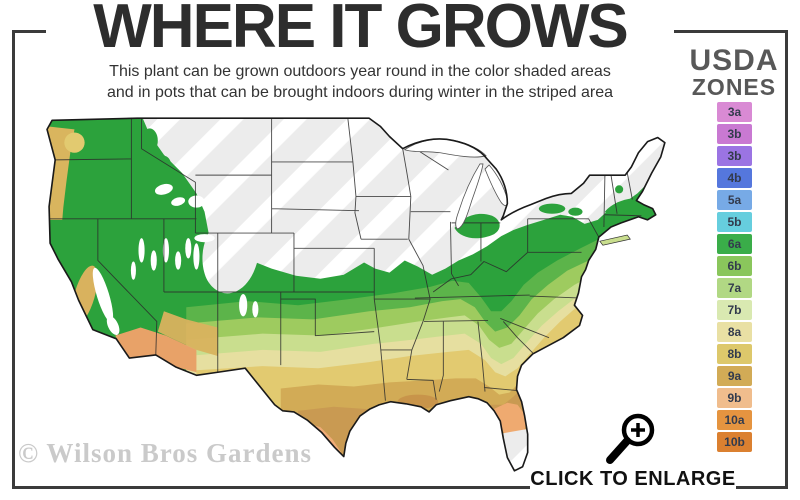 This screenshot has width=800, height=500. What do you see at coordinates (630, 439) in the screenshot?
I see `magnifier-plus-icon` at bounding box center [630, 439].